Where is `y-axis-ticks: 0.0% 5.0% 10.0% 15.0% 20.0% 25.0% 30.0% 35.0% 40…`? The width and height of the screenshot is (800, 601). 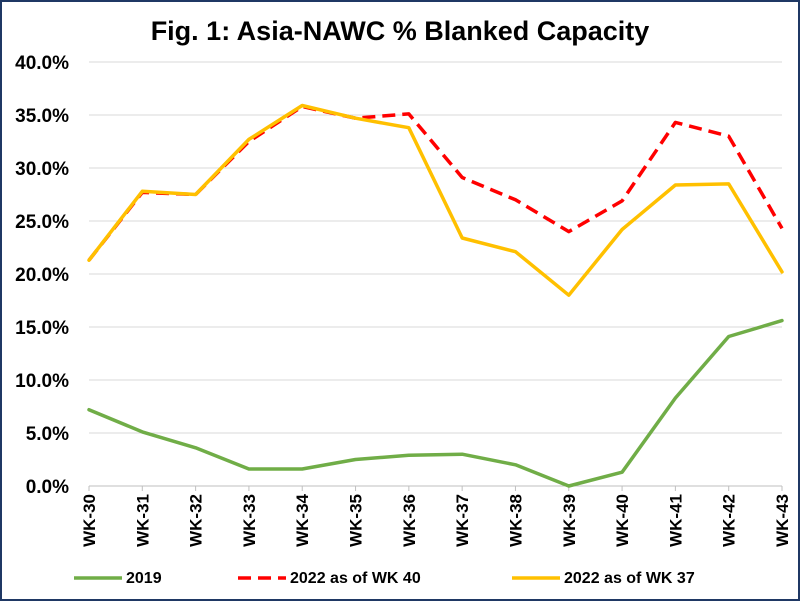
y-axis-ticks: 0.0% 5.0% 10.0% 15.0% 20.0% 25.0% 30.0% 35.0% 40… is located at coordinates (42, 275).